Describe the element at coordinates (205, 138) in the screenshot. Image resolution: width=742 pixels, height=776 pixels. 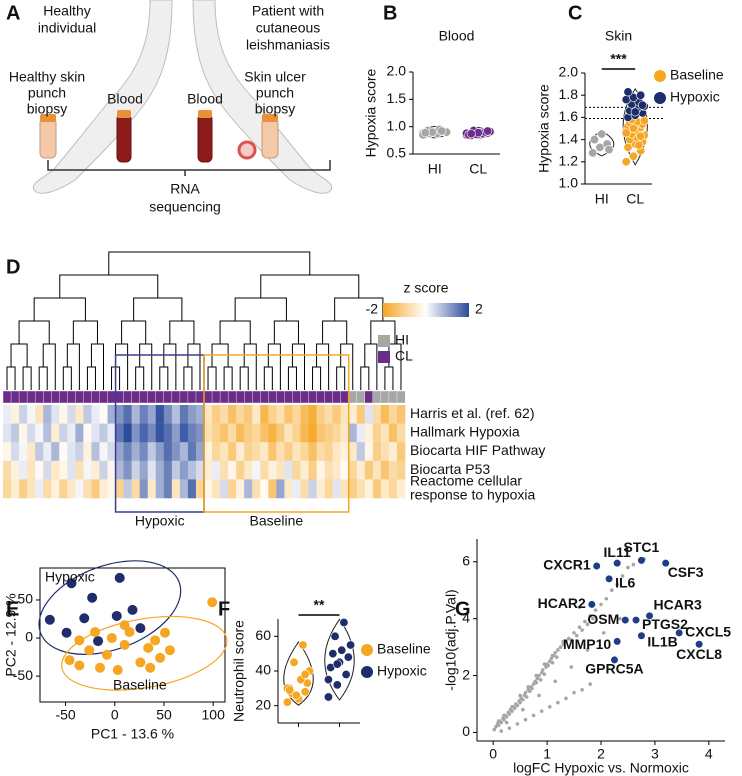
I see `tube-blood-right` at that location.